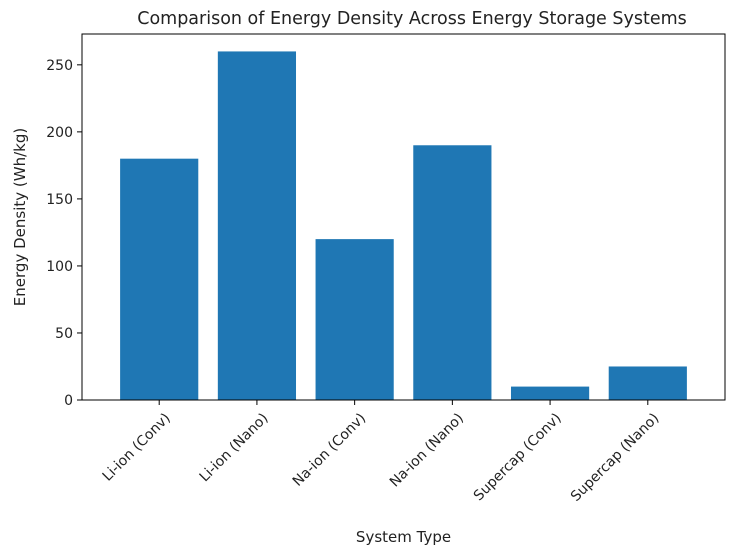  Describe the element at coordinates (59, 66) in the screenshot. I see `y-tick-label-6: 250` at that location.